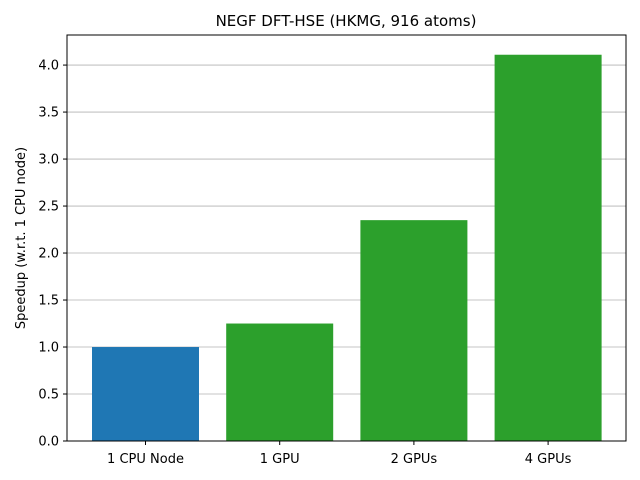 This screenshot has width=640, height=480. Describe the element at coordinates (280, 459) in the screenshot. I see `x-tick-label: 1 GPU` at that location.